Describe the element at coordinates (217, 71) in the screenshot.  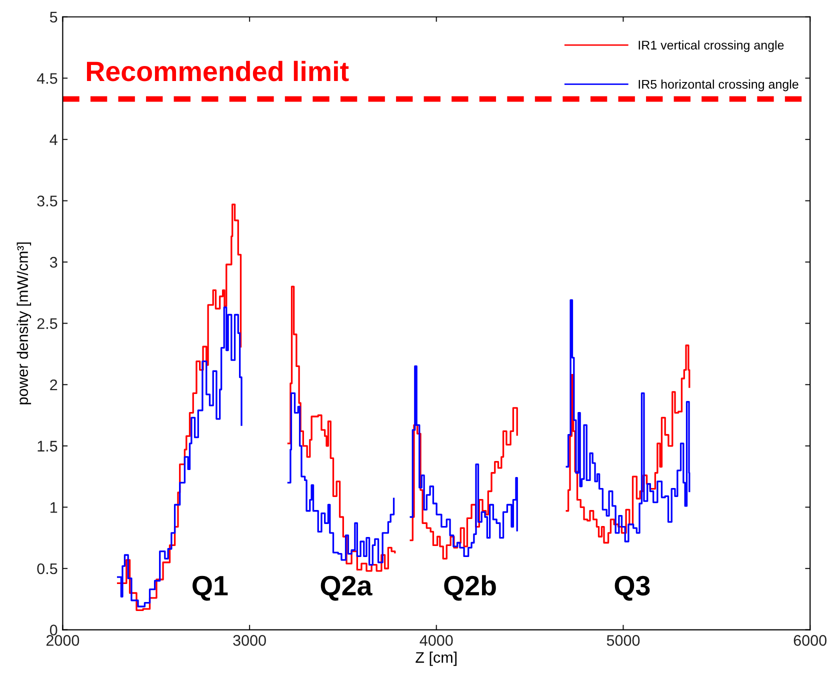
I see `ref-line-label: Recommended limit` at that location.